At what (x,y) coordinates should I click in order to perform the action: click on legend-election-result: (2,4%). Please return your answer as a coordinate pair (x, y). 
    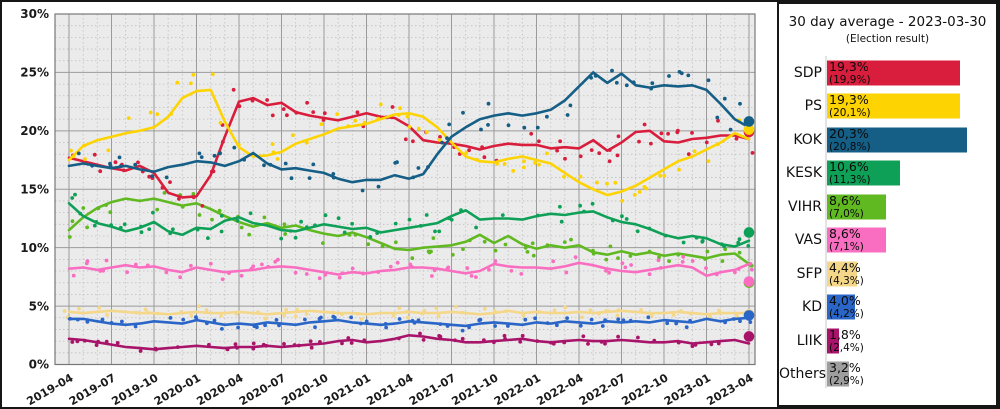
    Looking at the image, I should click on (846, 347).